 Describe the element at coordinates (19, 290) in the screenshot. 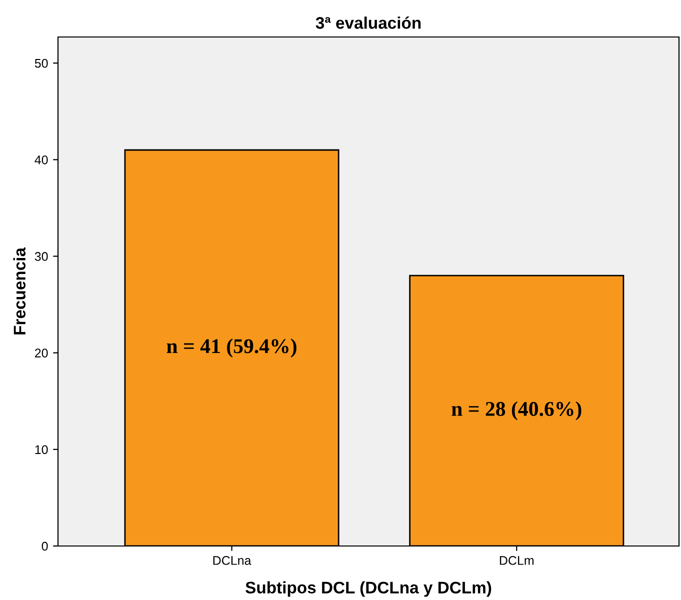

I see `y-axis-title: Frecuencia` at that location.